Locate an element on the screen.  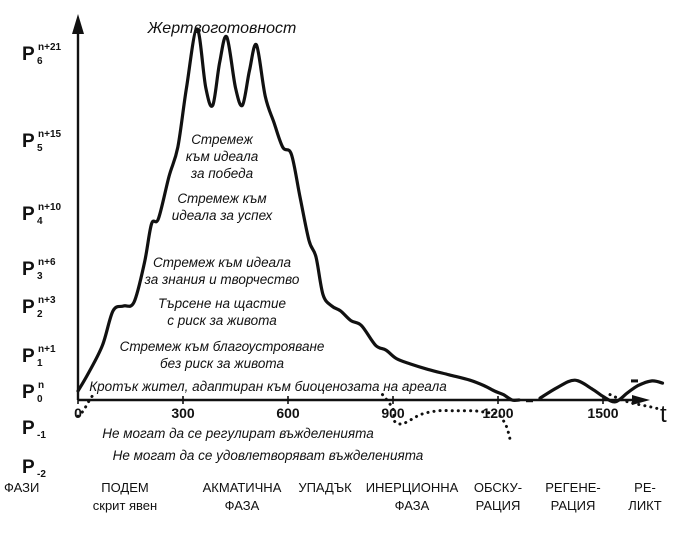
y-level-subscript: 1 is located at coordinates (40, 363).